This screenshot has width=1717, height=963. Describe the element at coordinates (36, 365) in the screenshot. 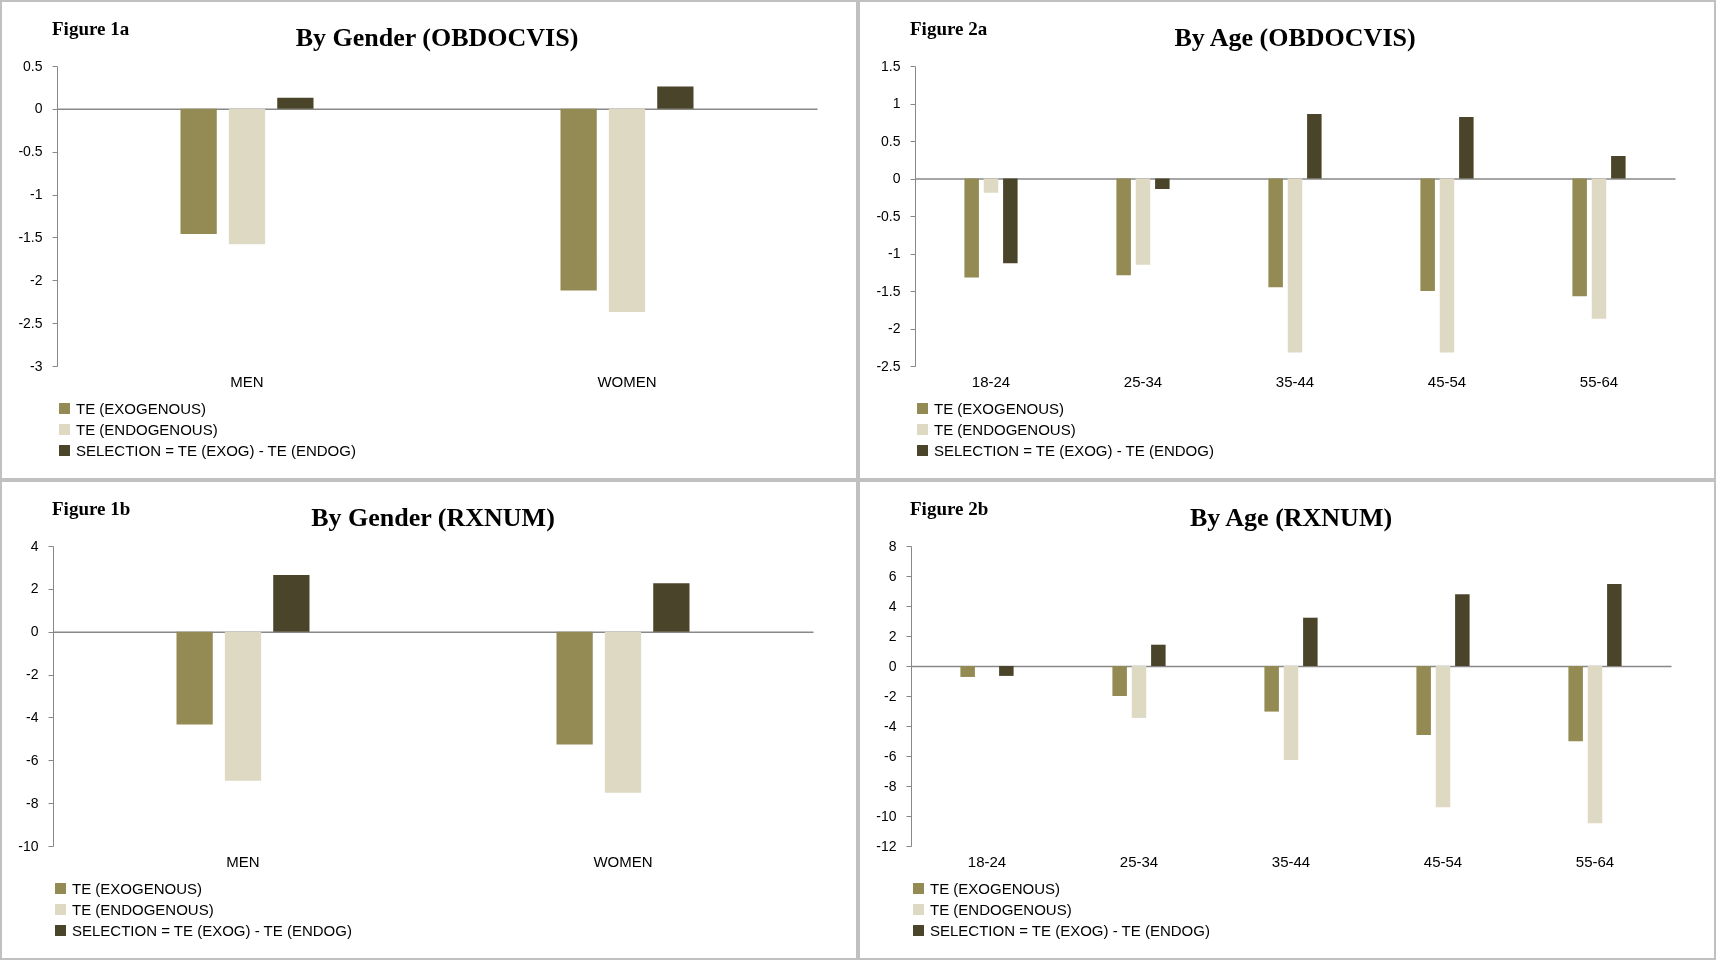

I see `y-tick-label: -3` at that location.